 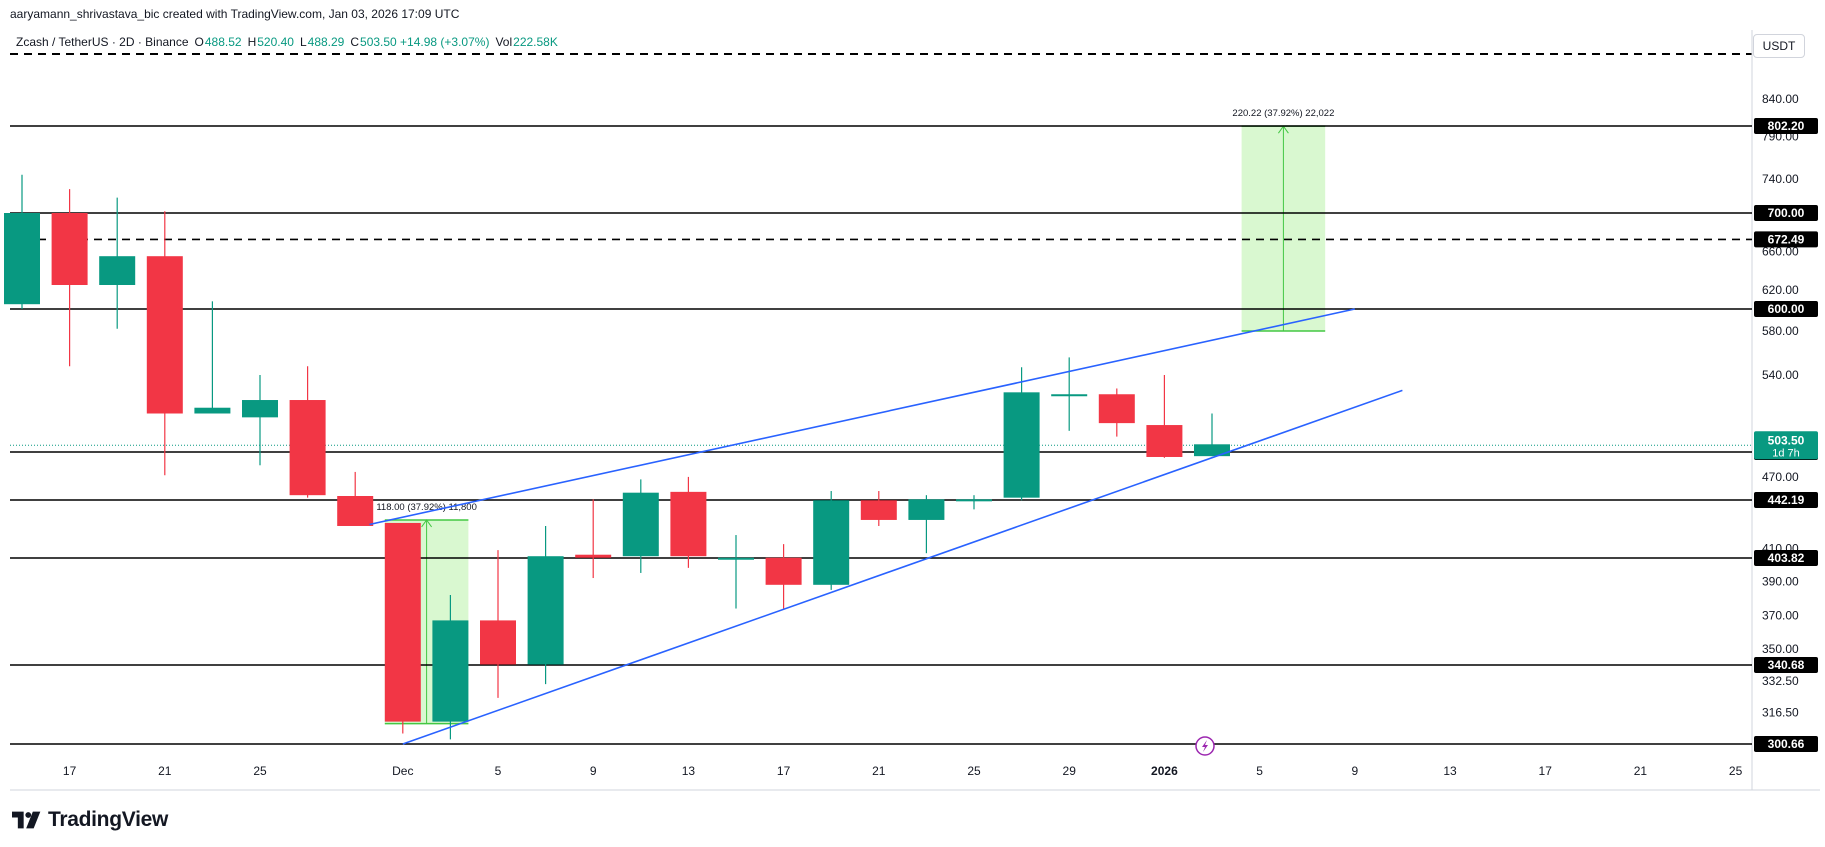 What do you see at coordinates (425, 42) in the screenshot?
I see `ohlc-value: 503.50 +14.98 (+3.07%)` at bounding box center [425, 42].